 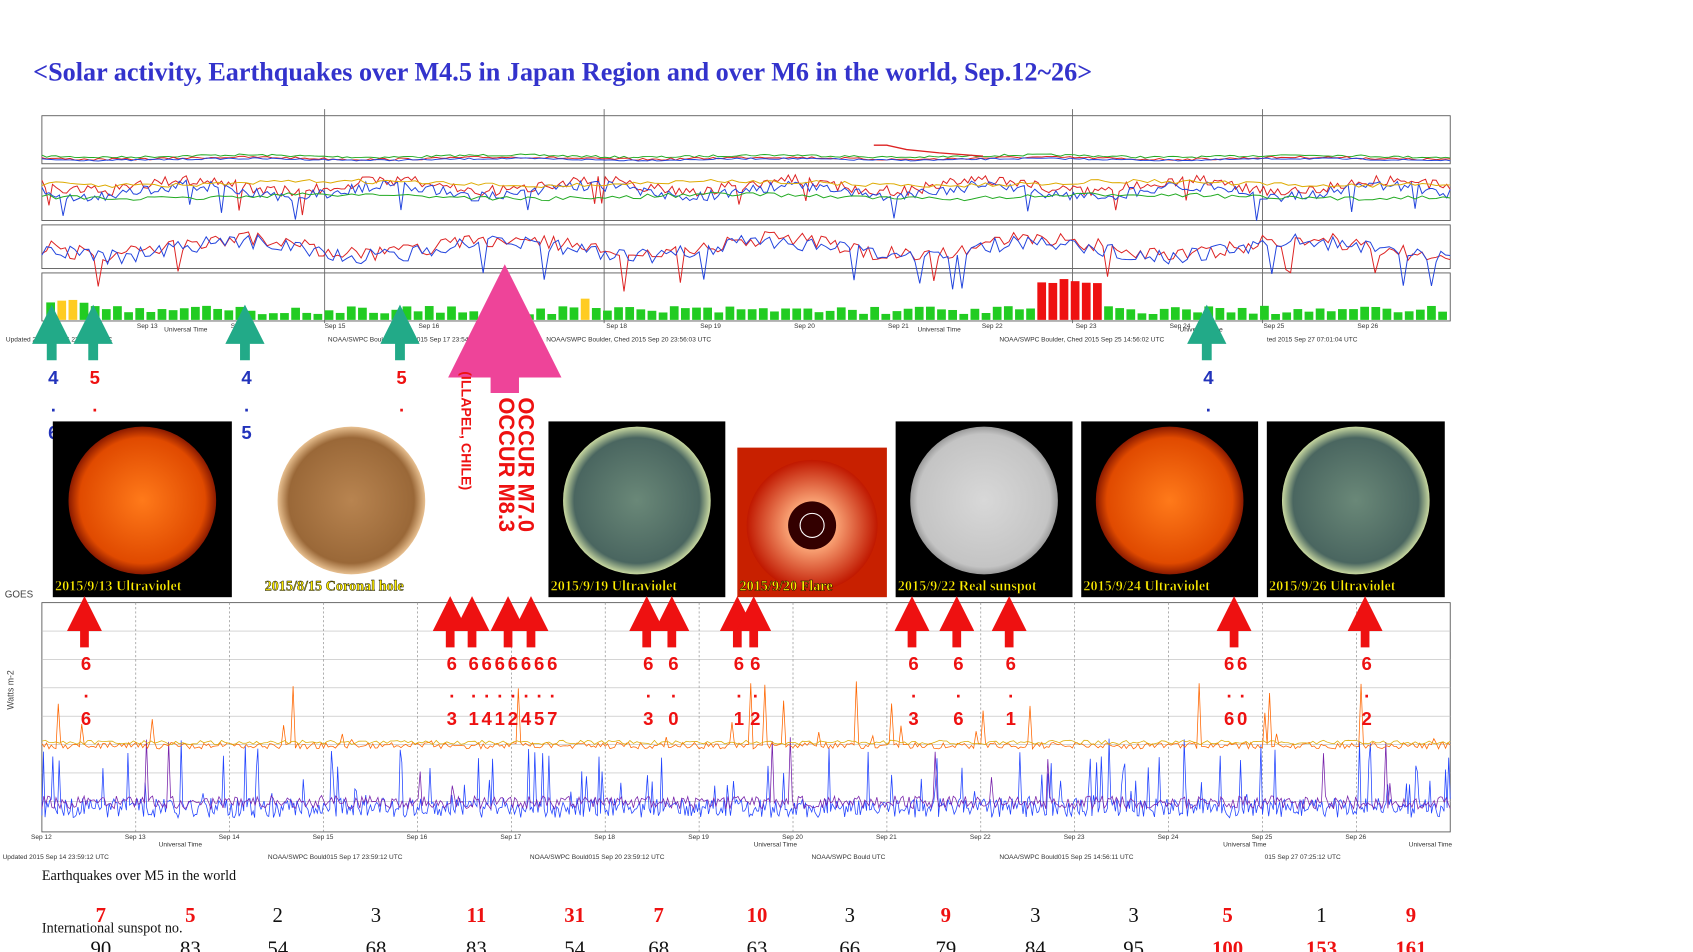 I want to click on image-caption: 2015/9/19 Ultraviolet, so click(x=614, y=587).